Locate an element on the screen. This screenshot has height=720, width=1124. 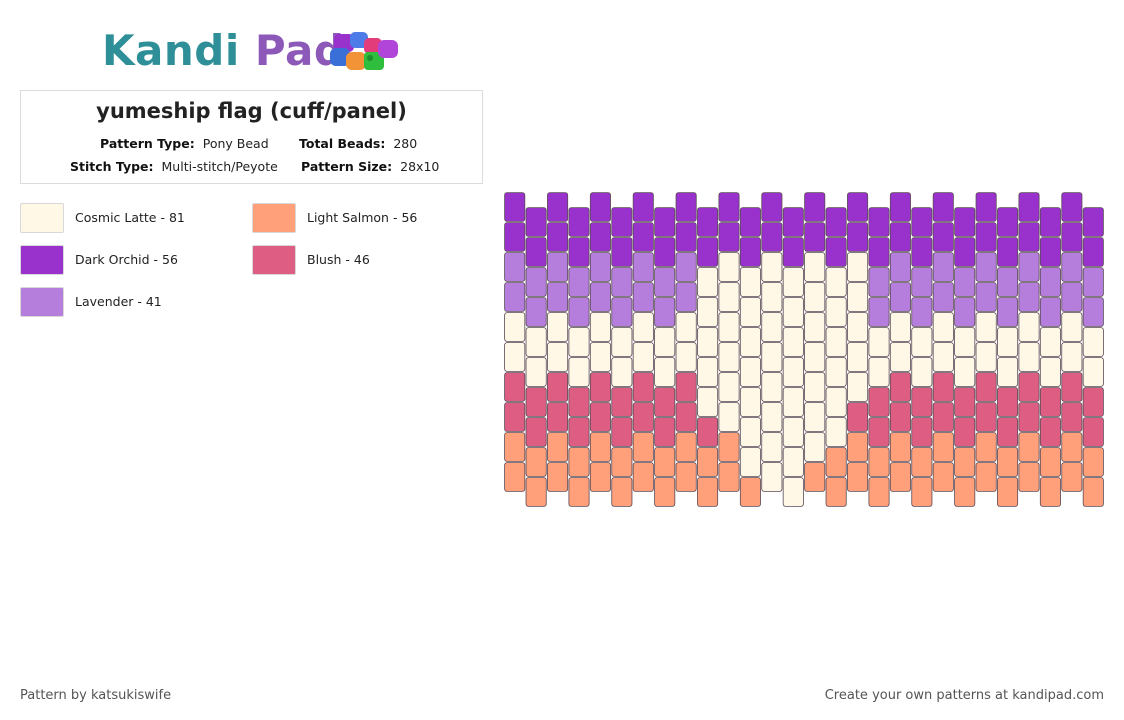
stitch-type-value: Multi-stitch/Peyote is located at coordinates (219, 166).